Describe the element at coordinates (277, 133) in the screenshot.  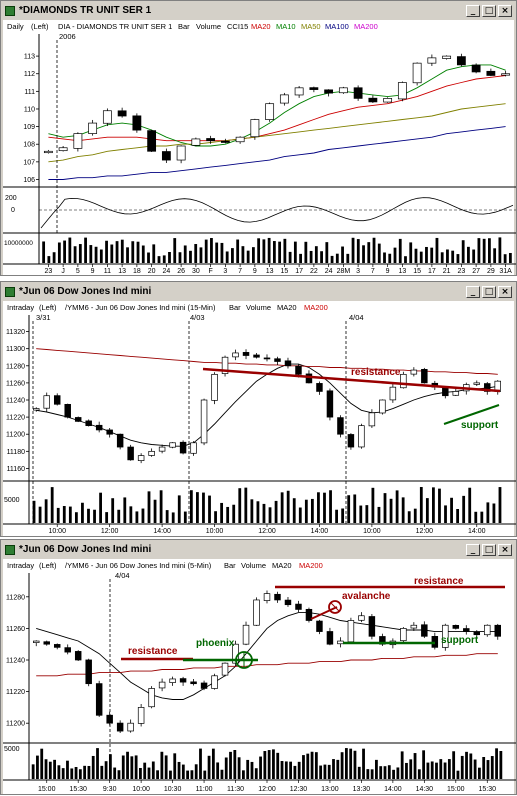
I see `ma-line-ma50` at that location.